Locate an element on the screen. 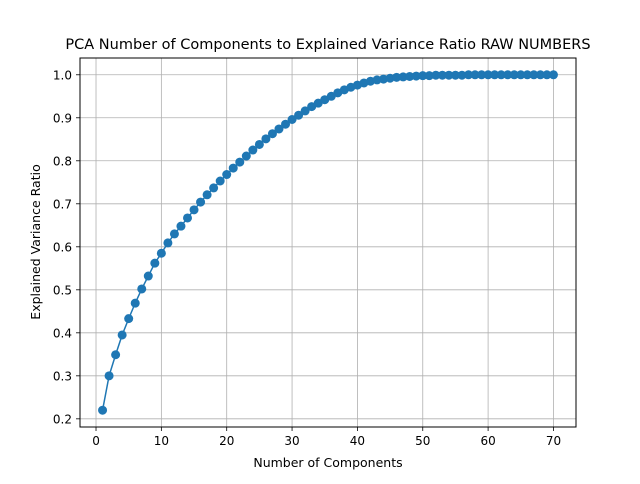  y-tick-label: 1.0 is located at coordinates (62, 75).